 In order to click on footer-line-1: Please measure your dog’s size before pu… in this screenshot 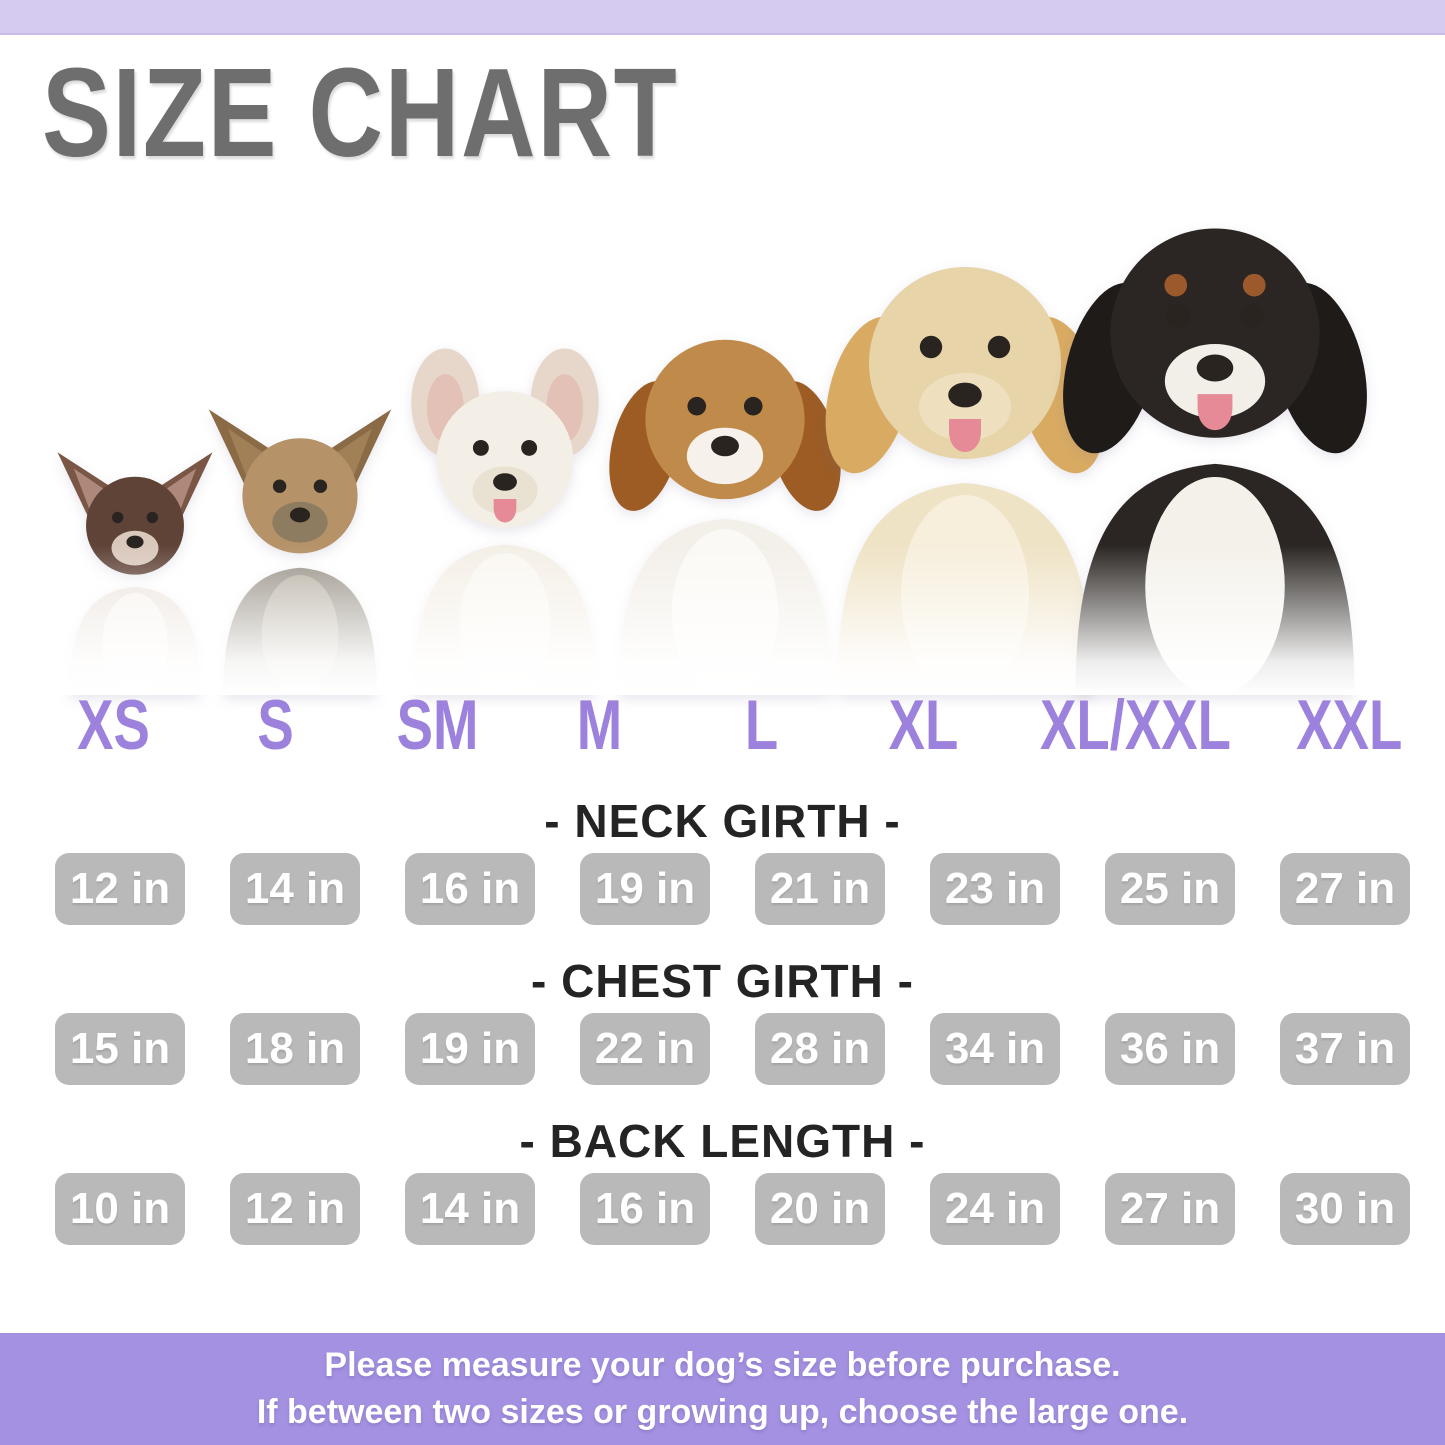, I will do `click(722, 1365)`.